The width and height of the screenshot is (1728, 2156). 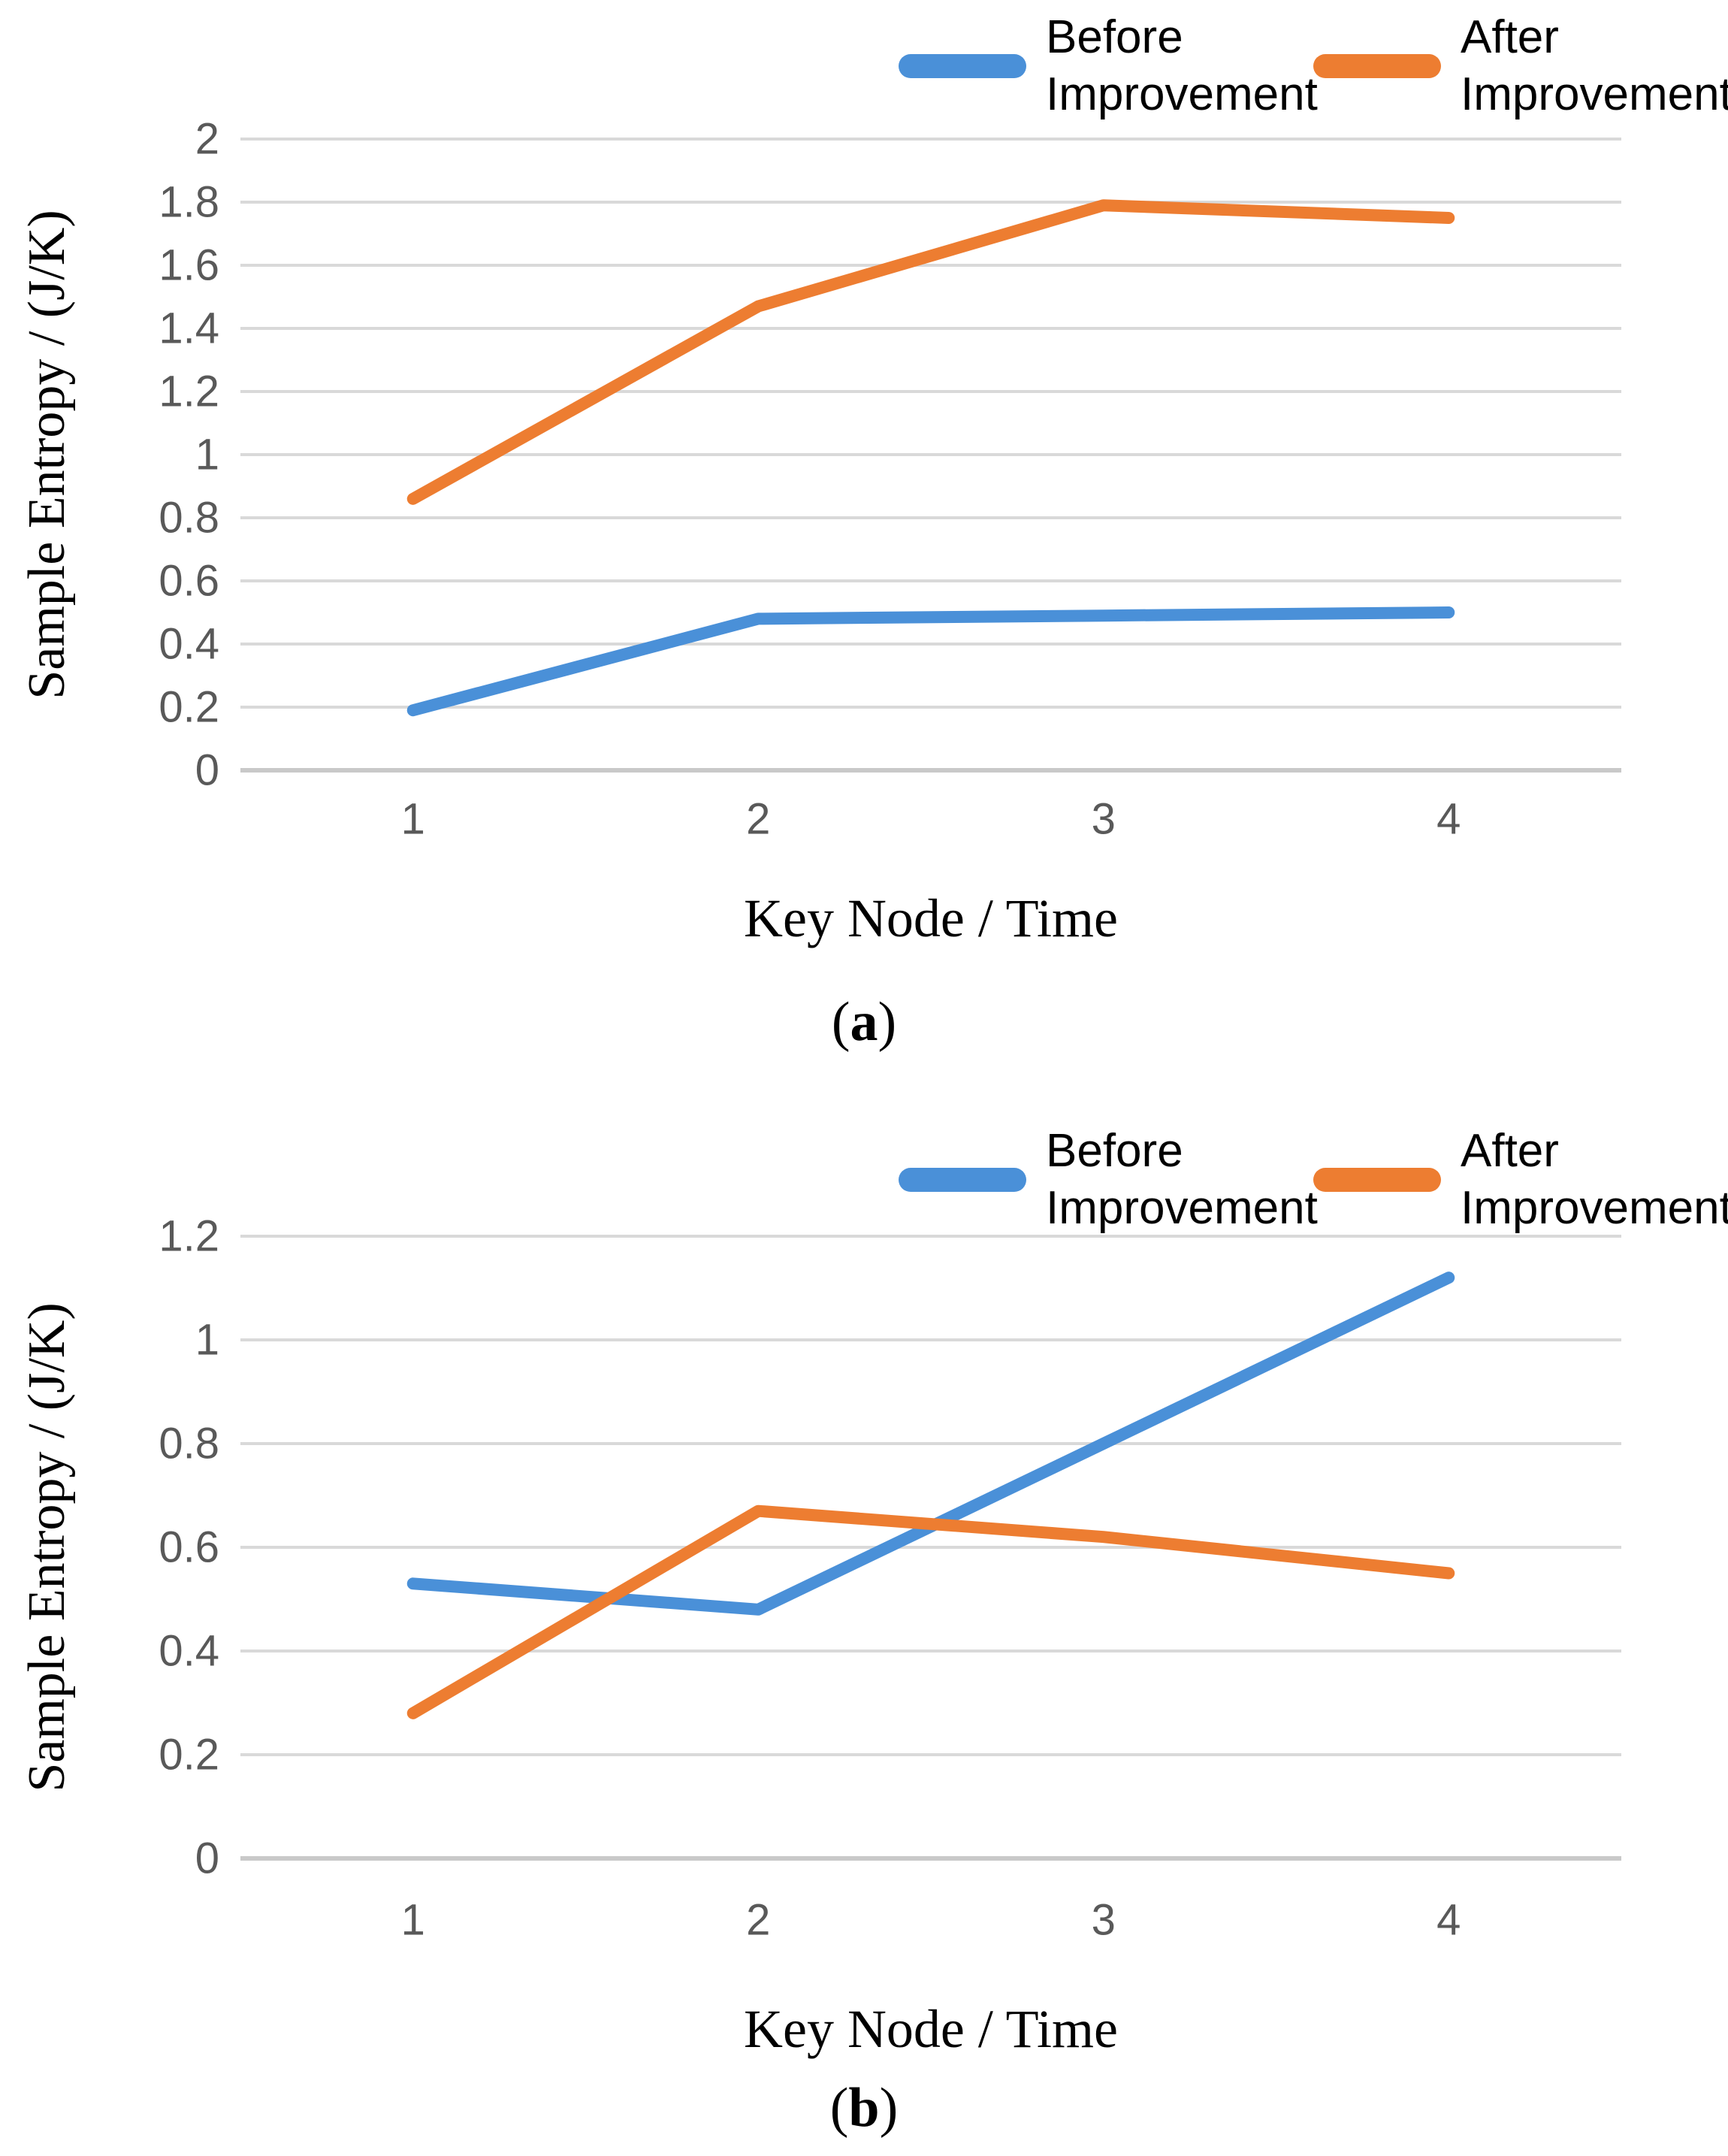 What do you see at coordinates (189, 202) in the screenshot?
I see `y-tick-label-1.8: 1.8` at bounding box center [189, 202].